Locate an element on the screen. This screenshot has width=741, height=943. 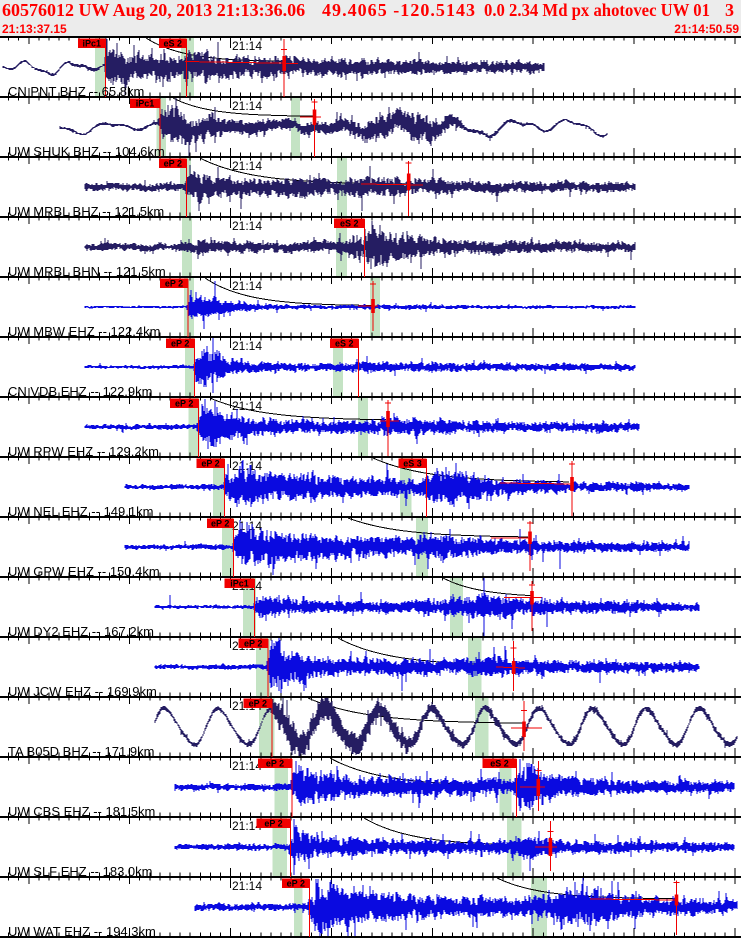
svg-text: UW CBS EHZ -- 181.5km is located at coordinates (81, 811).